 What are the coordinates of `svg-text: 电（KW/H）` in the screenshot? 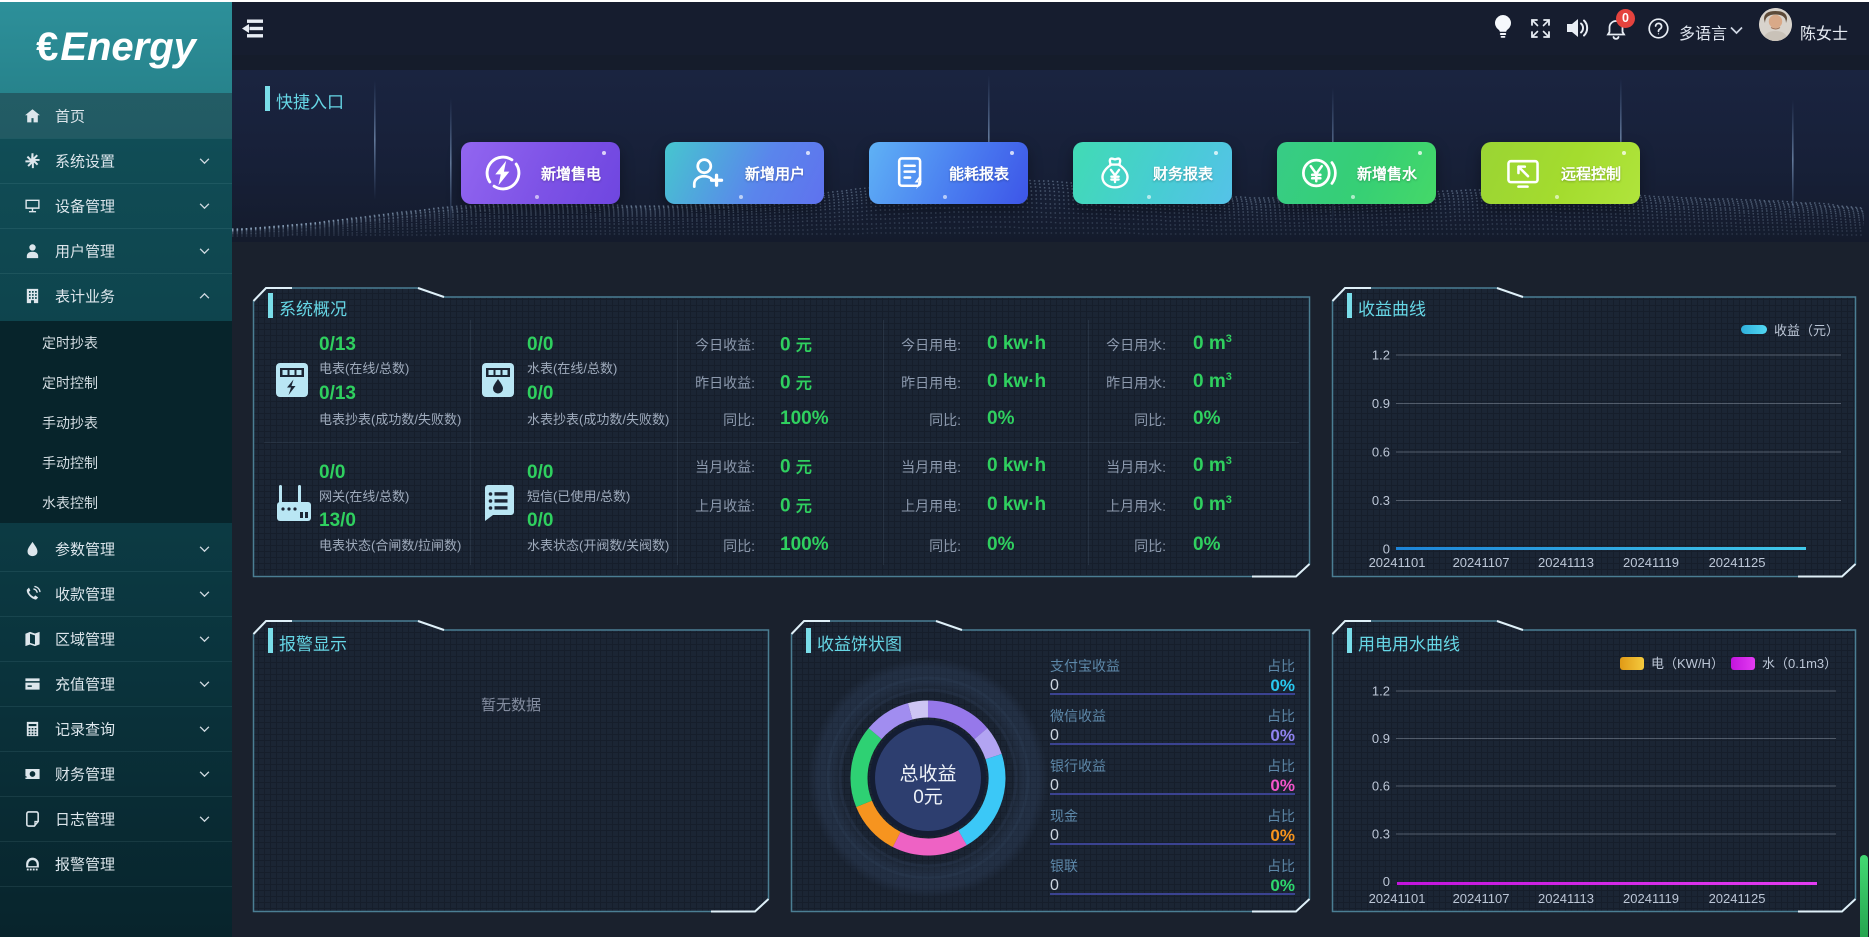 It's located at (1687, 663).